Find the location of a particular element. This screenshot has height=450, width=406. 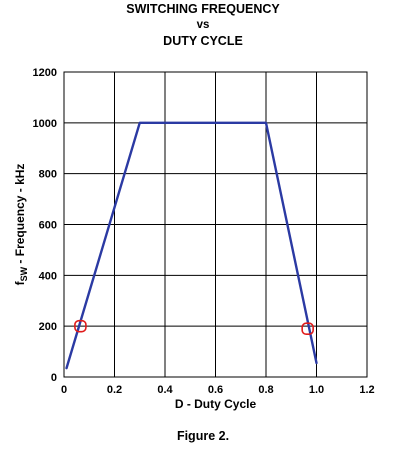

y-axis-label-rest: - Frequency - kHz is located at coordinates (20, 215).